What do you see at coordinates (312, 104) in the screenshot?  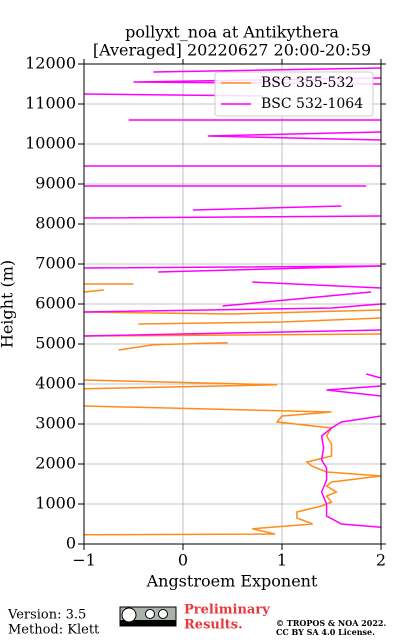 I see `legend-label: BSC 532-1064` at bounding box center [312, 104].